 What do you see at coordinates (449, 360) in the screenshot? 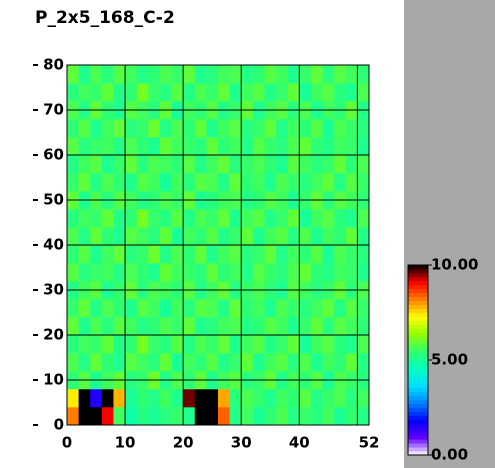
I see `colorbar-tick-label: 5.00` at bounding box center [449, 360].